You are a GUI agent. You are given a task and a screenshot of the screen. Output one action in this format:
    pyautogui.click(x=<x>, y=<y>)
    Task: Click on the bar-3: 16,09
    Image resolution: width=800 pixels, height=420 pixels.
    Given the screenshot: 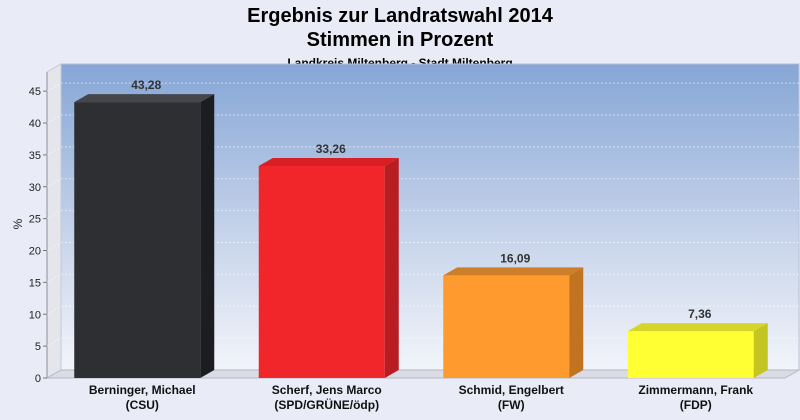 What is the action you would take?
    pyautogui.click(x=513, y=314)
    